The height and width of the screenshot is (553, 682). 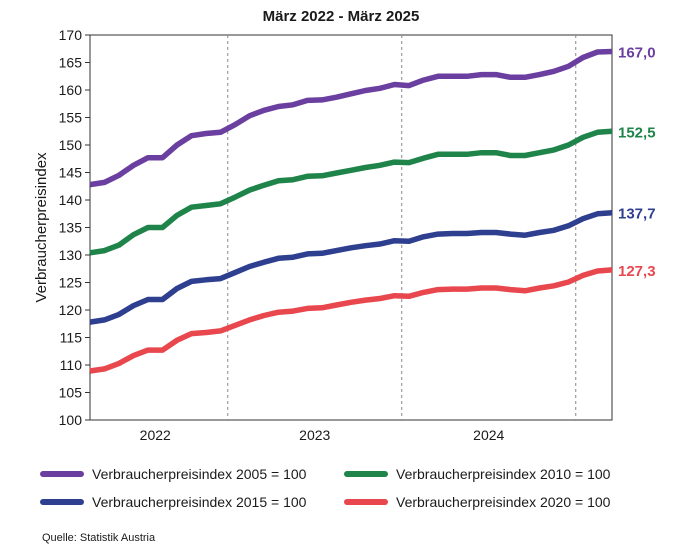 I want to click on y-tick-label: 165, so click(x=71, y=63).